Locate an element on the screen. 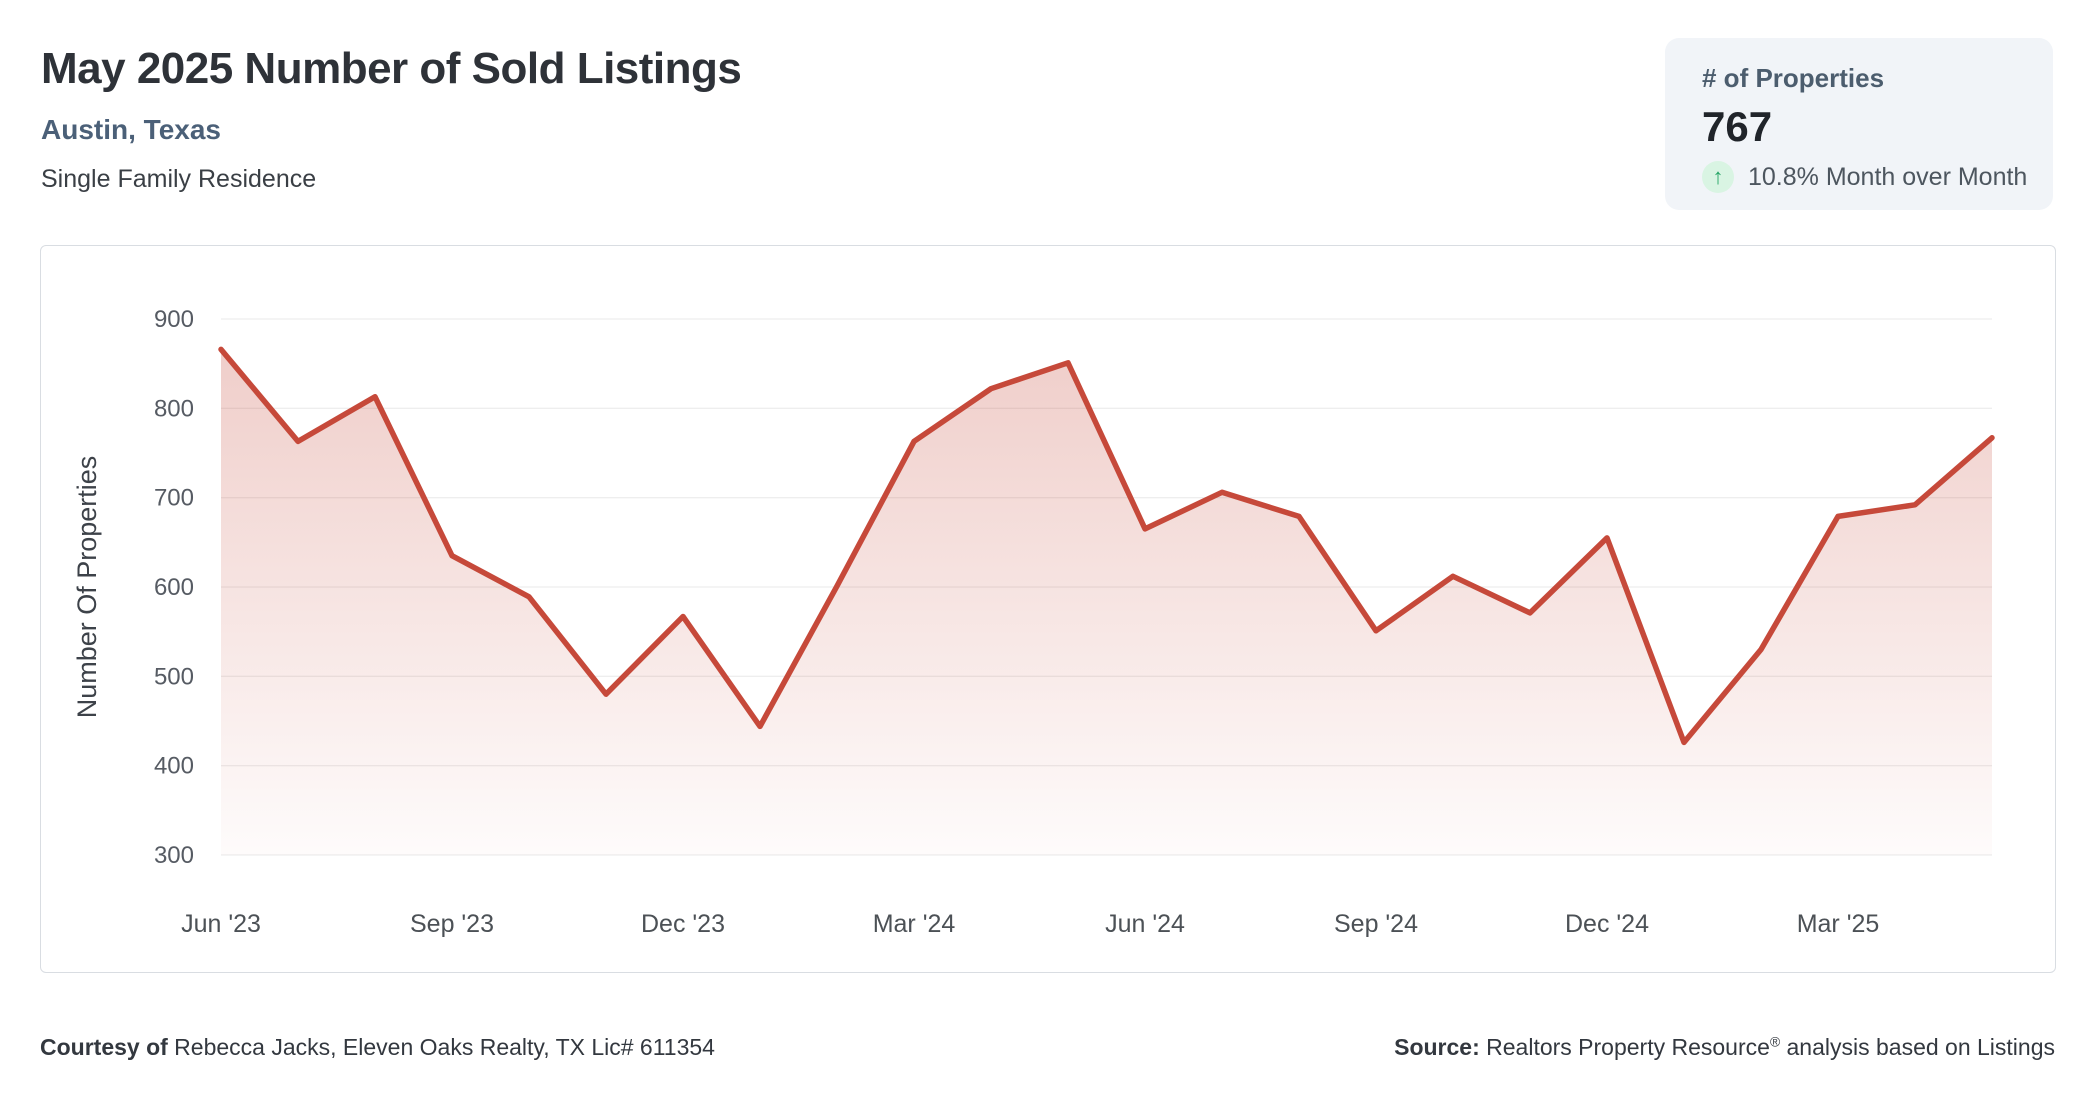  y-axis-labels-group: 900 800 700 600 500 400 300 is located at coordinates (174, 587).